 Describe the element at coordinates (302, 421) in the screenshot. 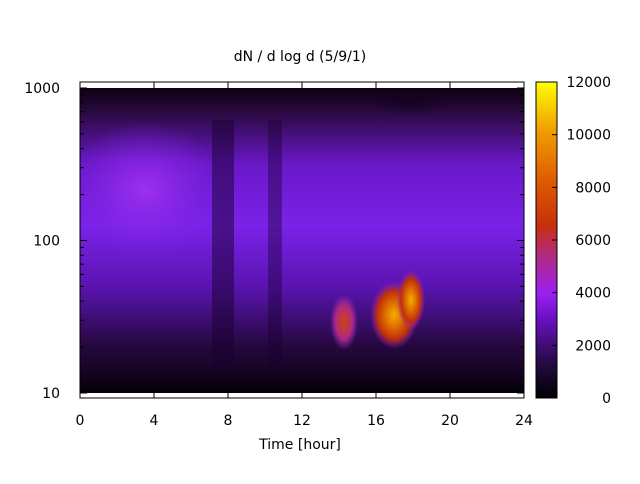

I see `x-tick-label: 12` at that location.